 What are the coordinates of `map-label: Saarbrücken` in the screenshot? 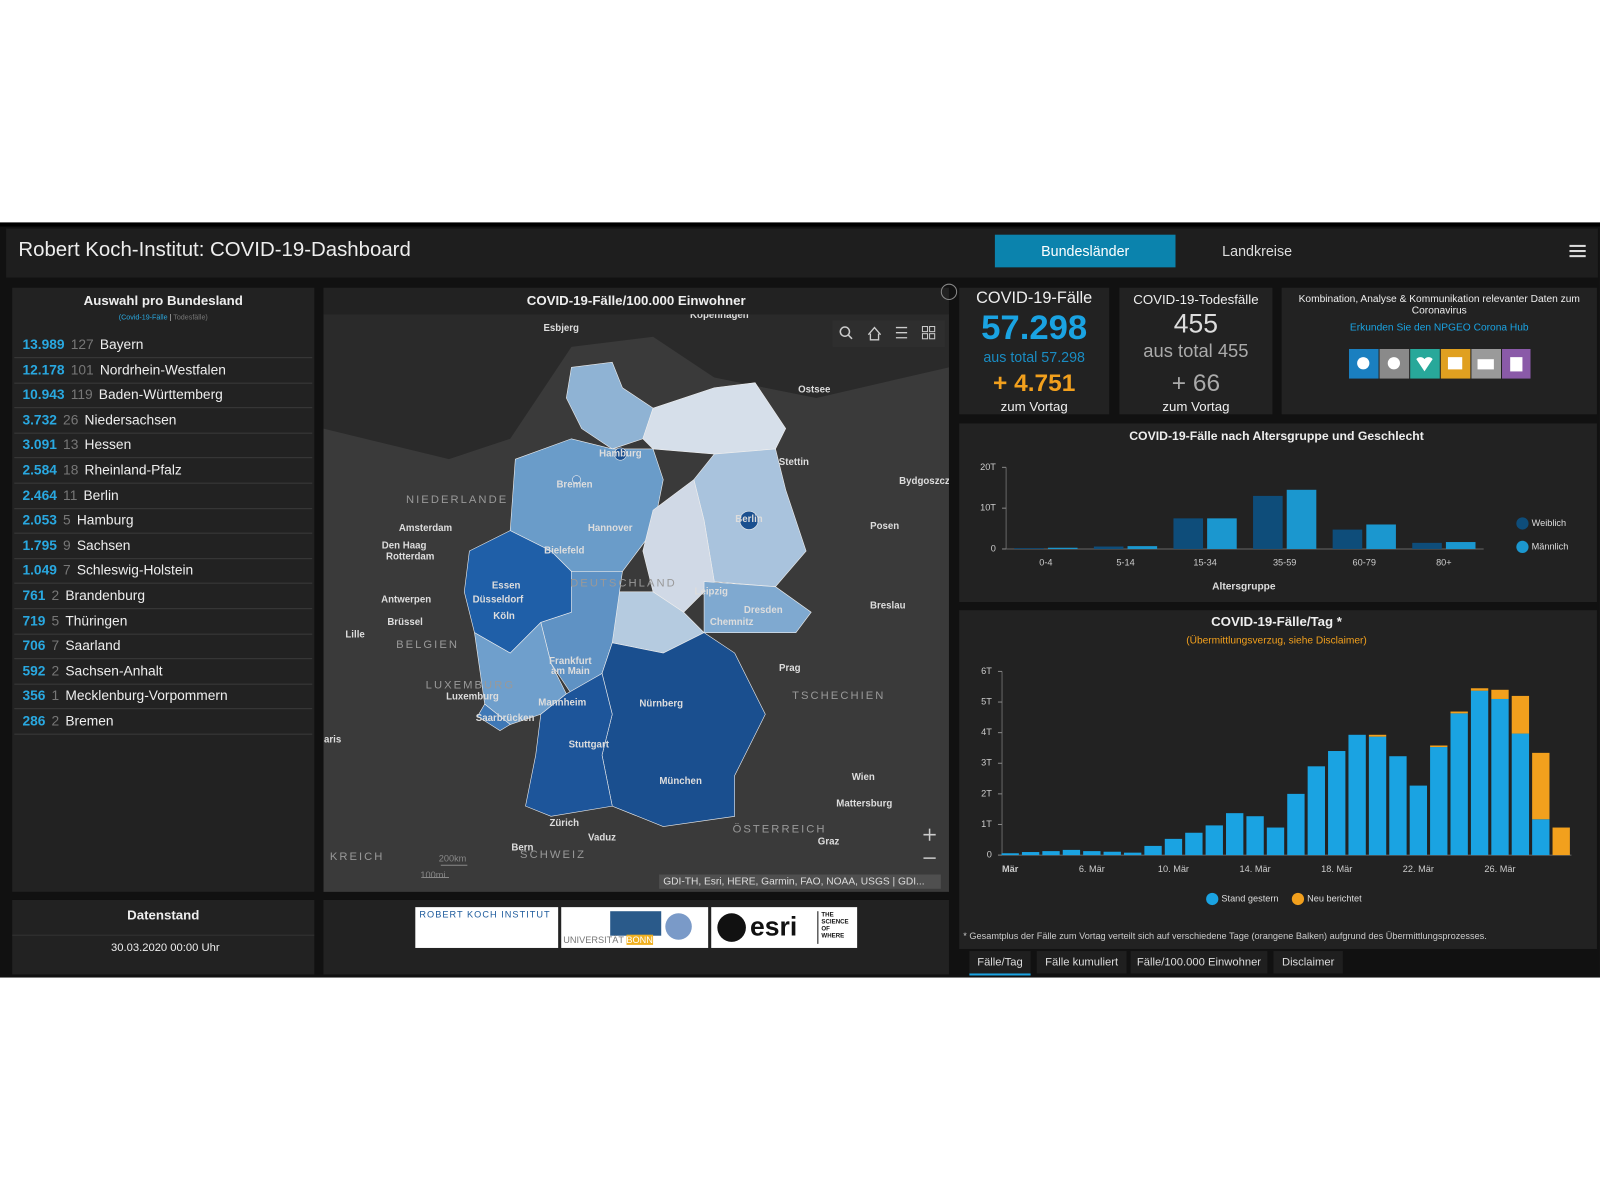 It's located at (505, 718).